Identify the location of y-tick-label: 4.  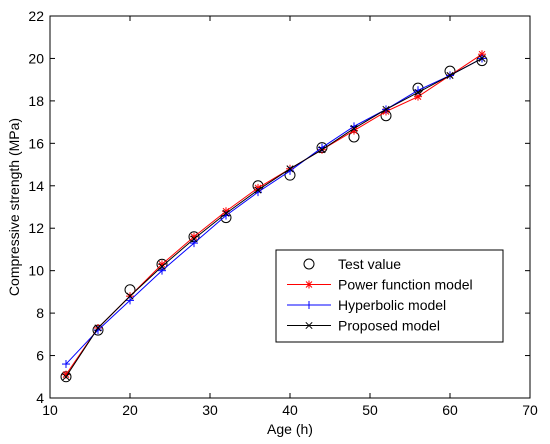
(40, 398).